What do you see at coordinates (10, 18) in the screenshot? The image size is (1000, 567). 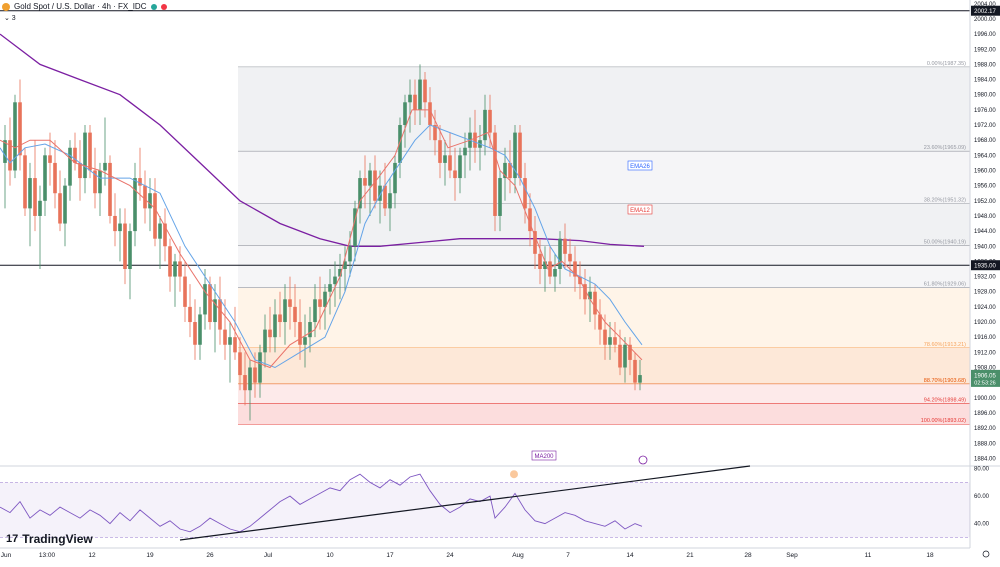 I see `indicators-collapse: ⌄ 3` at bounding box center [10, 18].